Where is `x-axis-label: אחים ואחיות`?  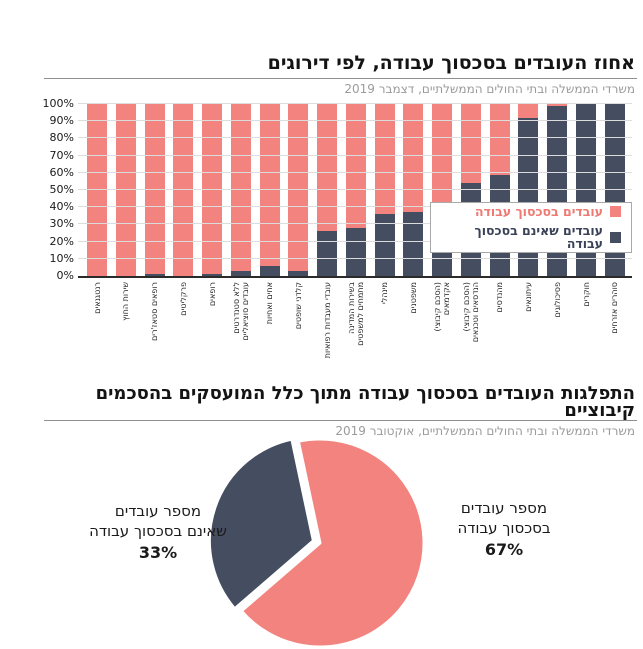 x-axis-label: אחים ואחיות is located at coordinates (270, 303).